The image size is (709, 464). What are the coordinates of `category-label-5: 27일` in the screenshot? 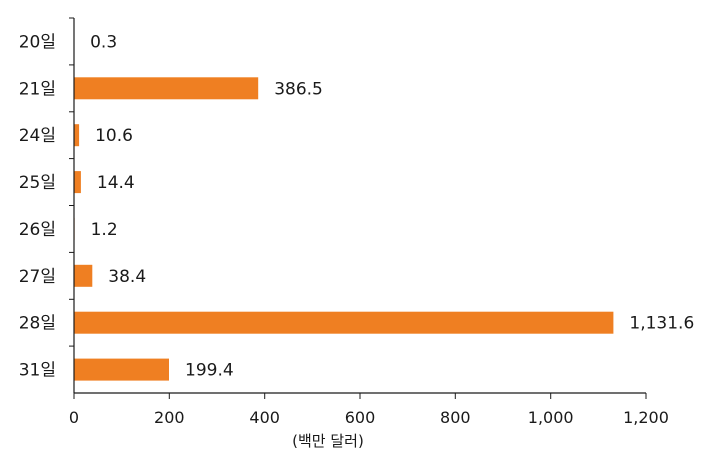 It's located at (37, 277).